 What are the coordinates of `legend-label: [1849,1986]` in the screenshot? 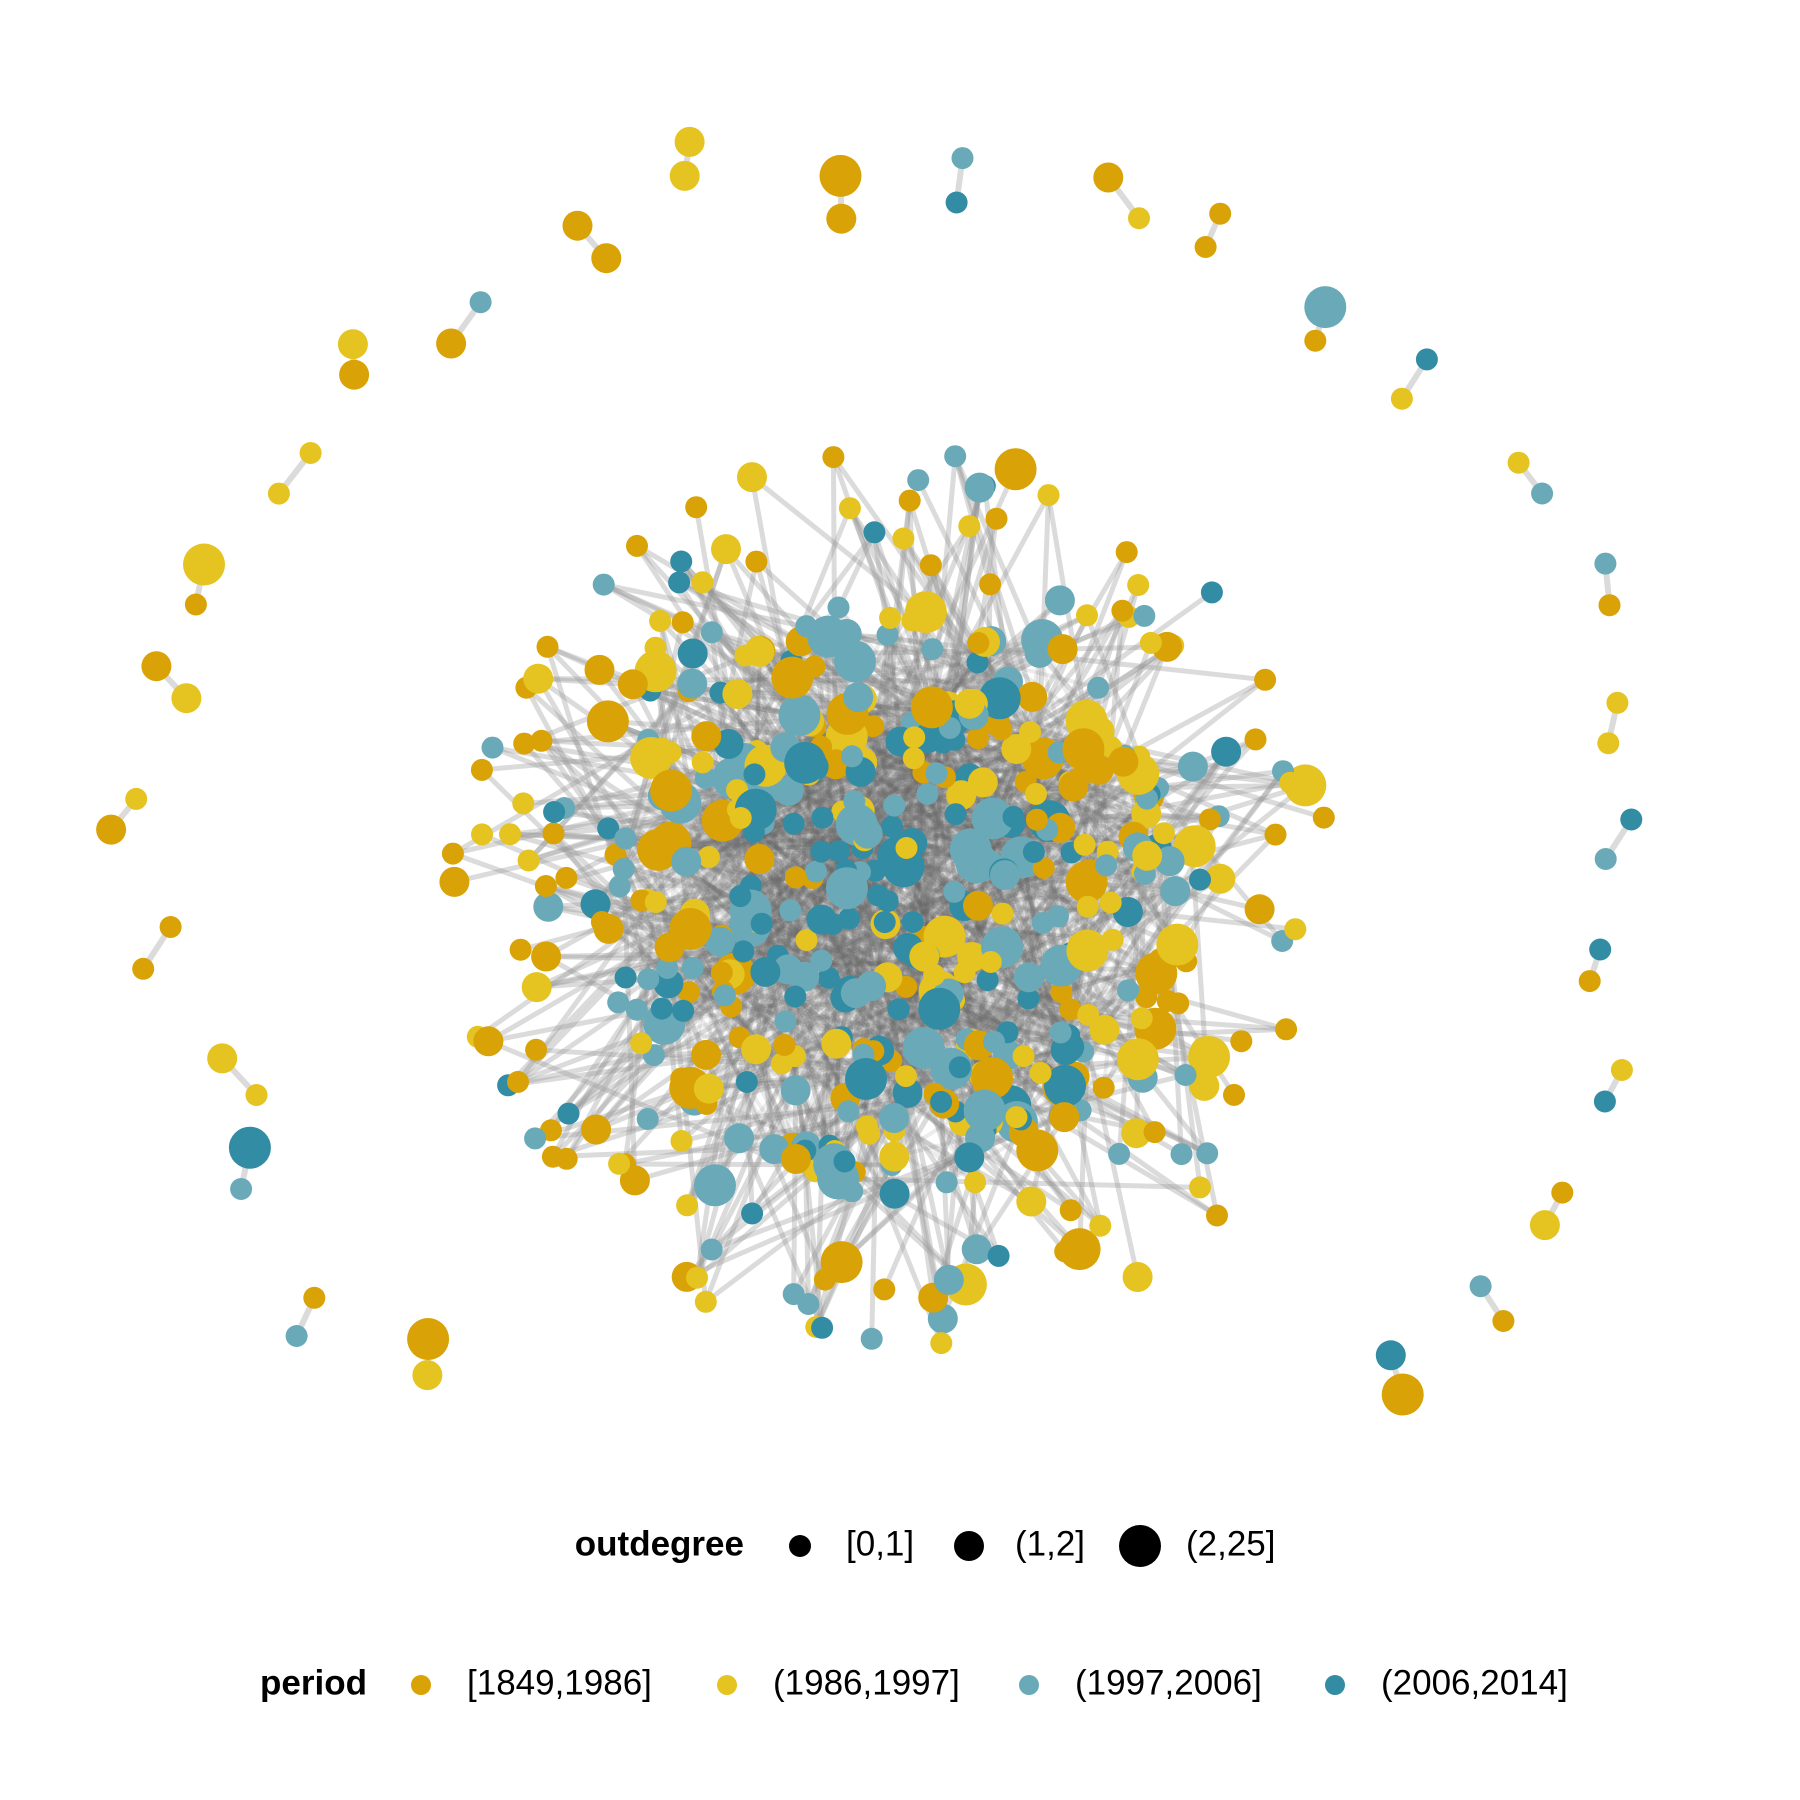 It's located at (559, 1682).